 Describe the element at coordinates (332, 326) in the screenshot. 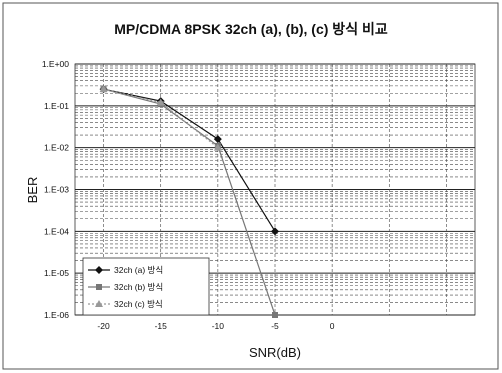

I see `x-tick-label: 0` at that location.